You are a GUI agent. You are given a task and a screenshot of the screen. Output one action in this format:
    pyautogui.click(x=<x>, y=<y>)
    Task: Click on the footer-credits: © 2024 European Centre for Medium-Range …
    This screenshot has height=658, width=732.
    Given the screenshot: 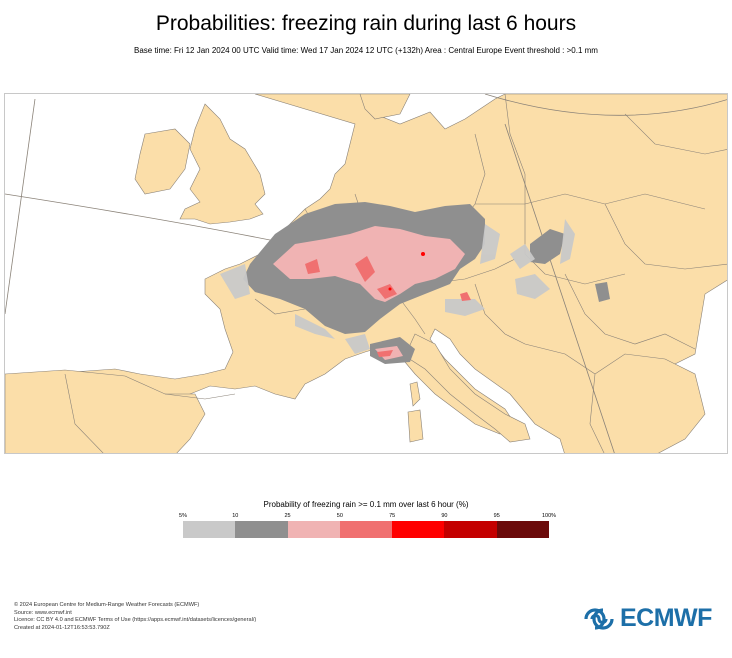 What is the action you would take?
    pyautogui.click(x=135, y=617)
    